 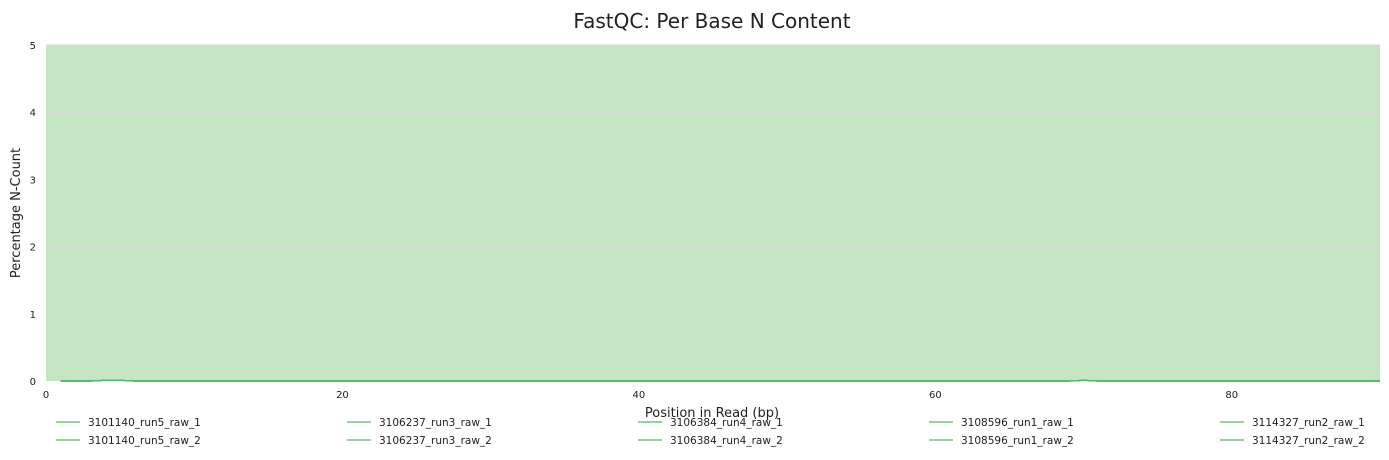 What do you see at coordinates (33, 214) in the screenshot?
I see `y-axis-ticks: 0 1 2 3 4 5` at bounding box center [33, 214].